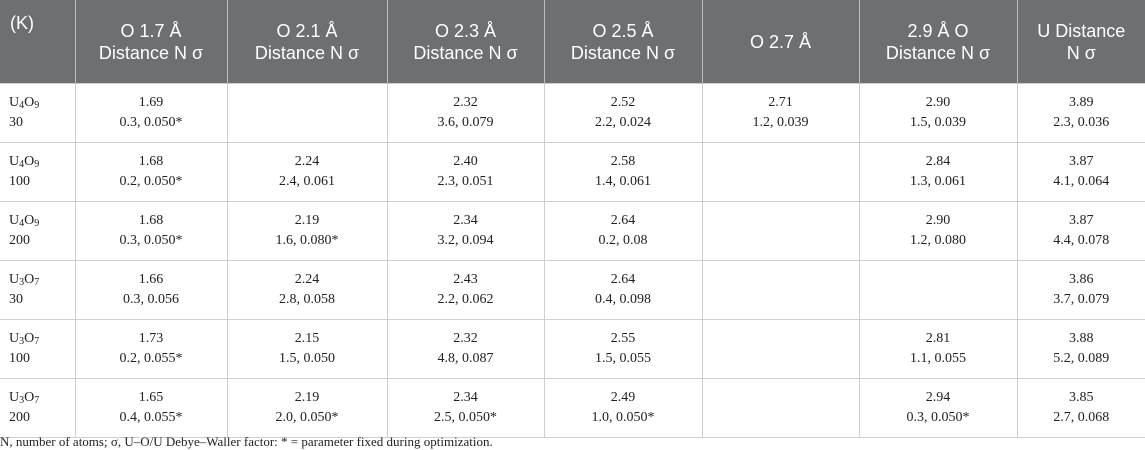 This screenshot has width=1145, height=450. Describe the element at coordinates (465, 181) in the screenshot. I see `n-sigma-value: 2.3, 0.051` at that location.